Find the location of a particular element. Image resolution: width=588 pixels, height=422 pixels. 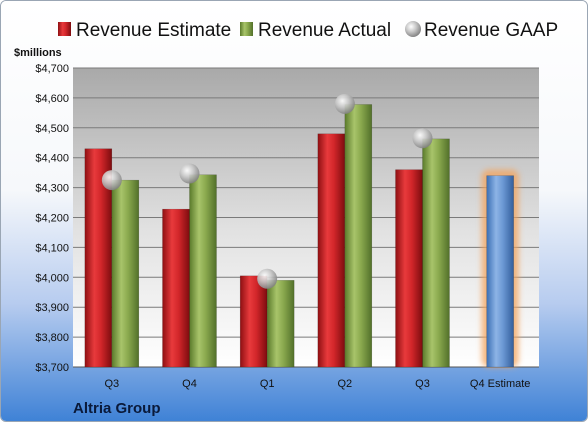

legend-label-revenue-estimate: Revenue Estimate is located at coordinates (153, 30).